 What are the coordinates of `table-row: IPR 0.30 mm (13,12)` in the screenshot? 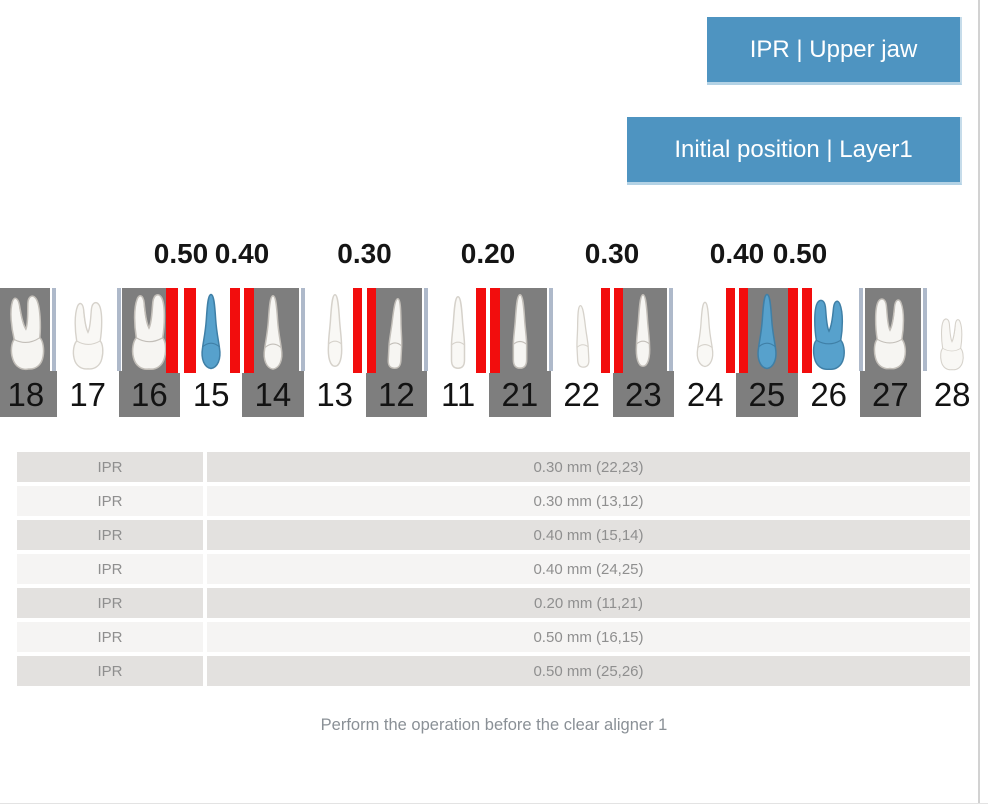 It's located at (493, 501).